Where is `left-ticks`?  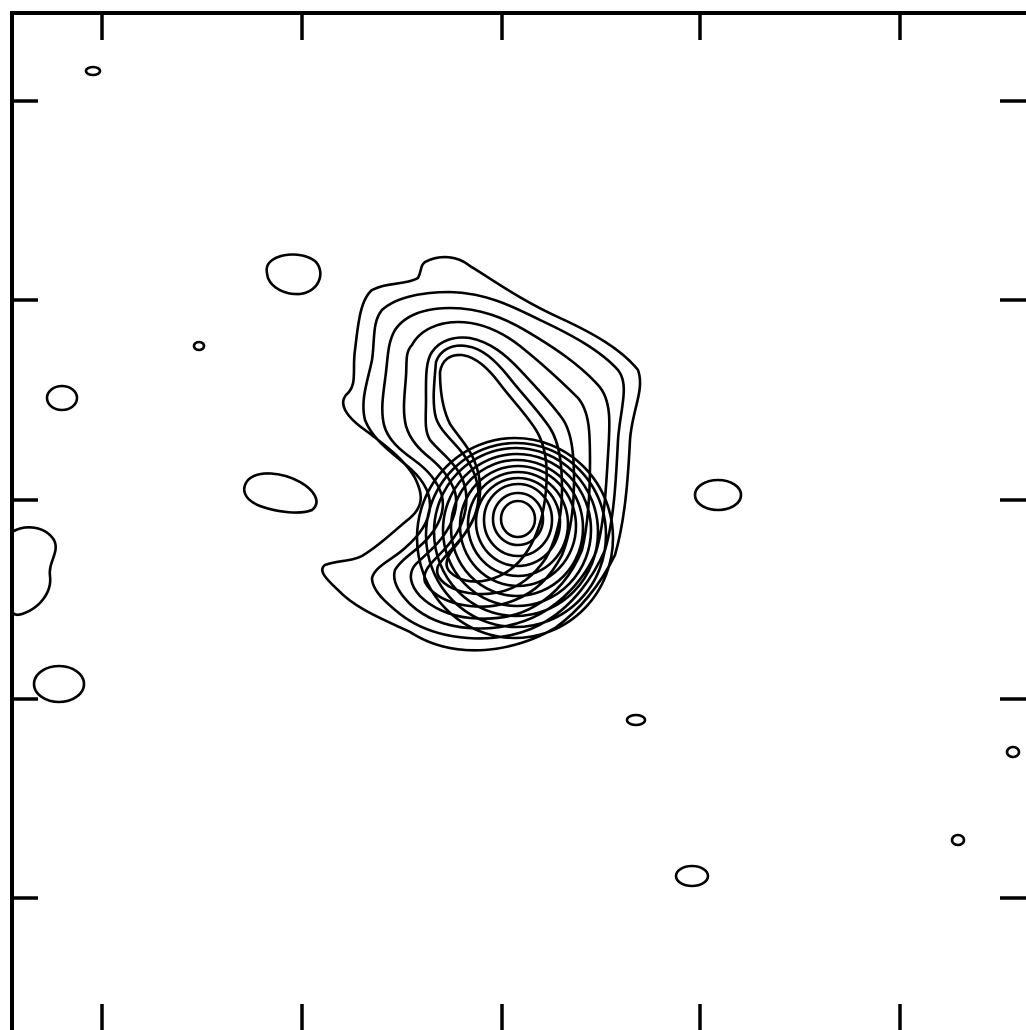 left-ticks is located at coordinates (25, 499).